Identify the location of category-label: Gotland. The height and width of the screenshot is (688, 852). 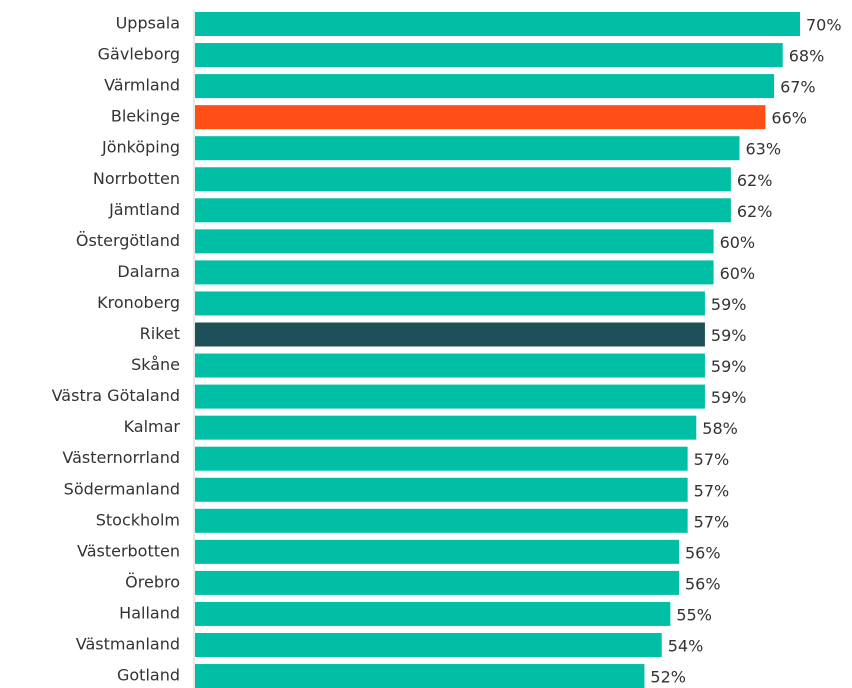
(148, 675).